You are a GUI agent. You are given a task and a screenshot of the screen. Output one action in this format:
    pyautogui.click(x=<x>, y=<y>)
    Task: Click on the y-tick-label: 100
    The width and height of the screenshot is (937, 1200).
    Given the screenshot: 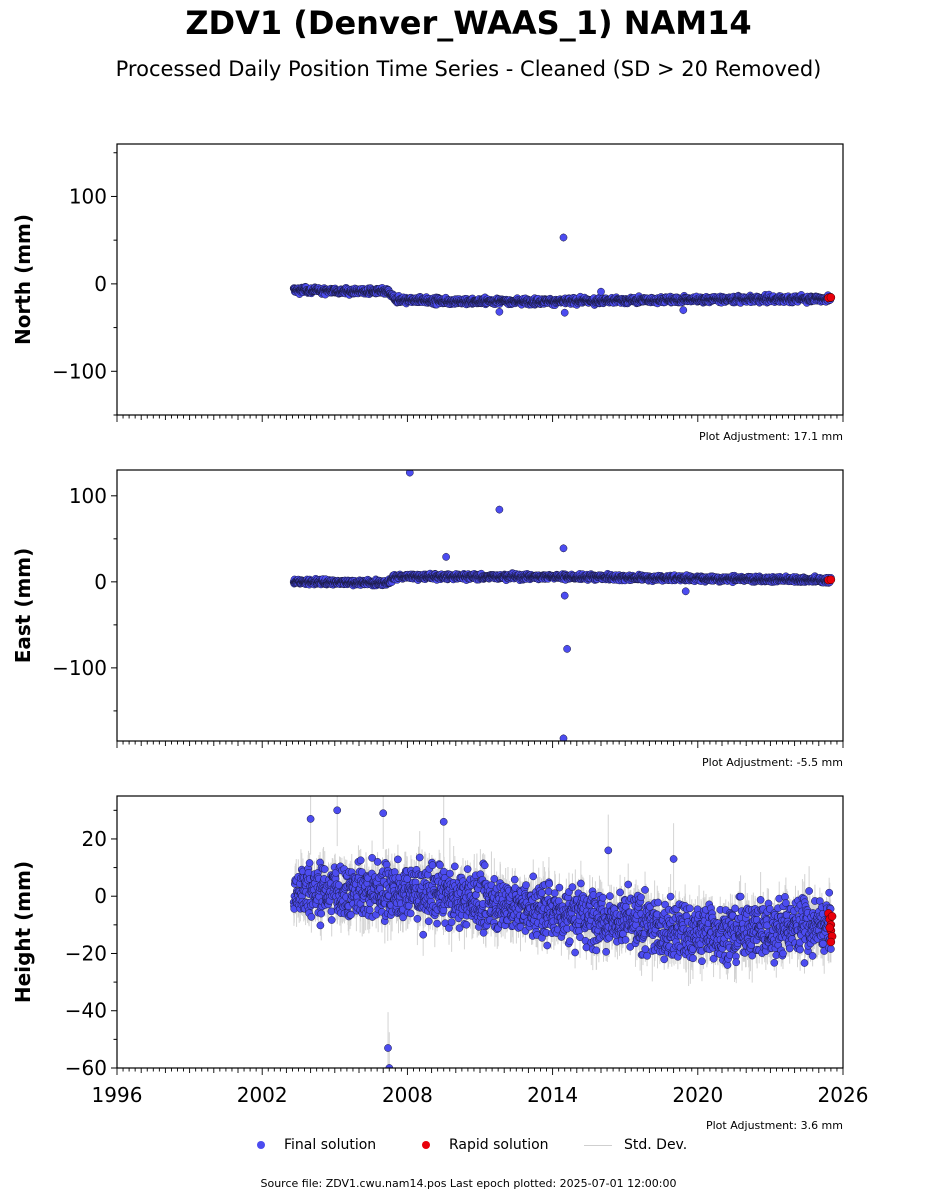 What is the action you would take?
    pyautogui.click(x=88, y=196)
    